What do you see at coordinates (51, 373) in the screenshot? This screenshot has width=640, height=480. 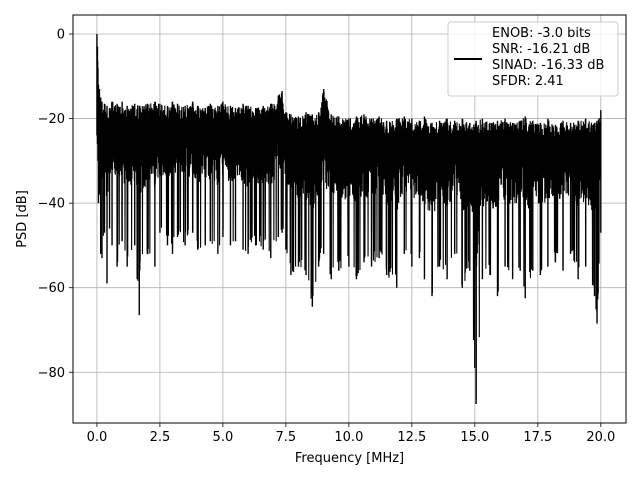 I see `y-tick-label: −80` at bounding box center [51, 373].